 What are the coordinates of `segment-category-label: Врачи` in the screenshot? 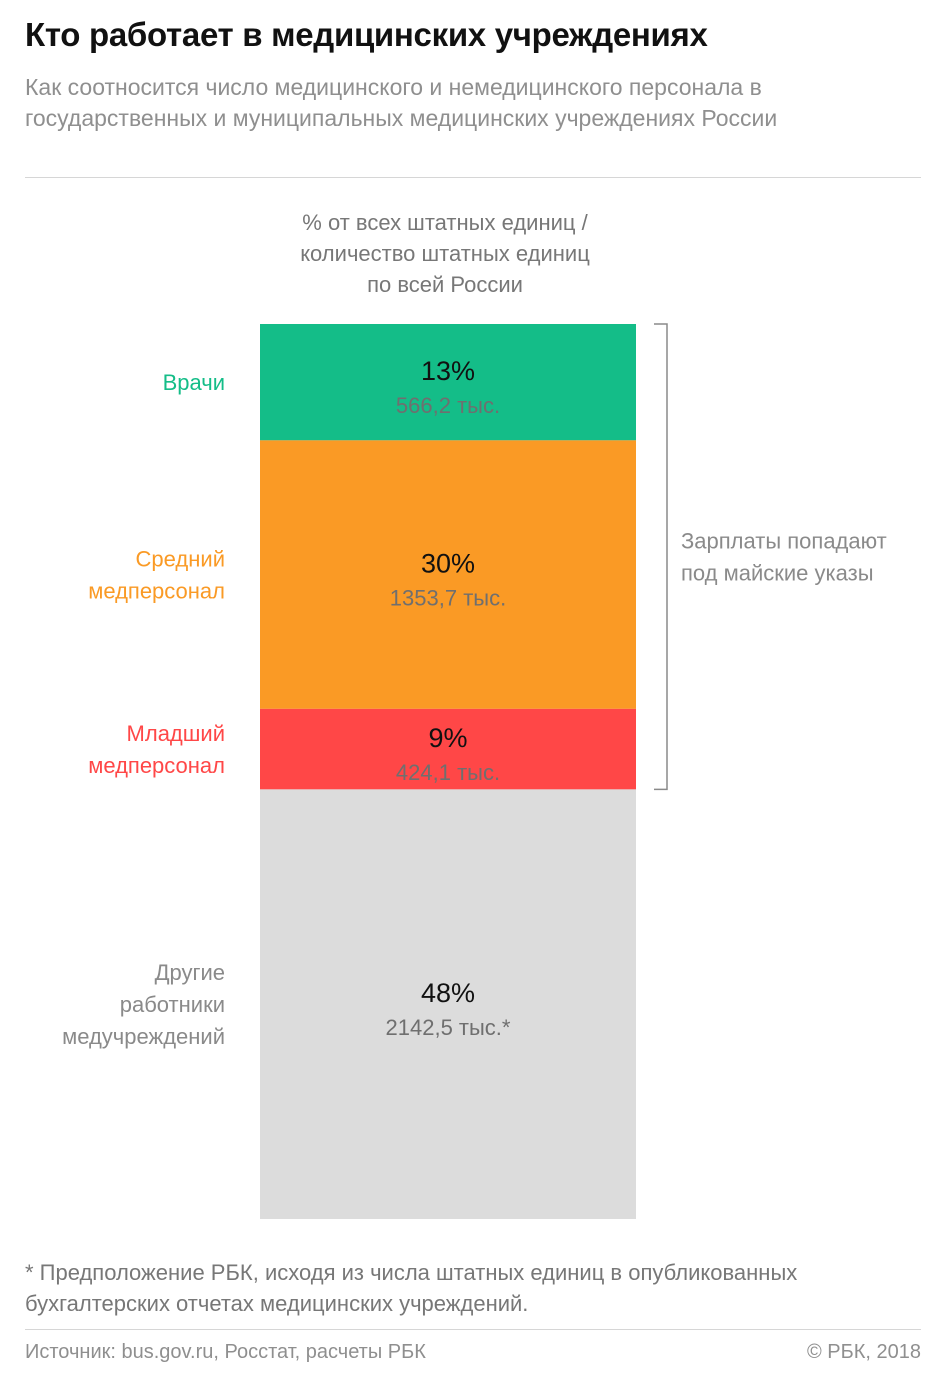 It's located at (194, 382).